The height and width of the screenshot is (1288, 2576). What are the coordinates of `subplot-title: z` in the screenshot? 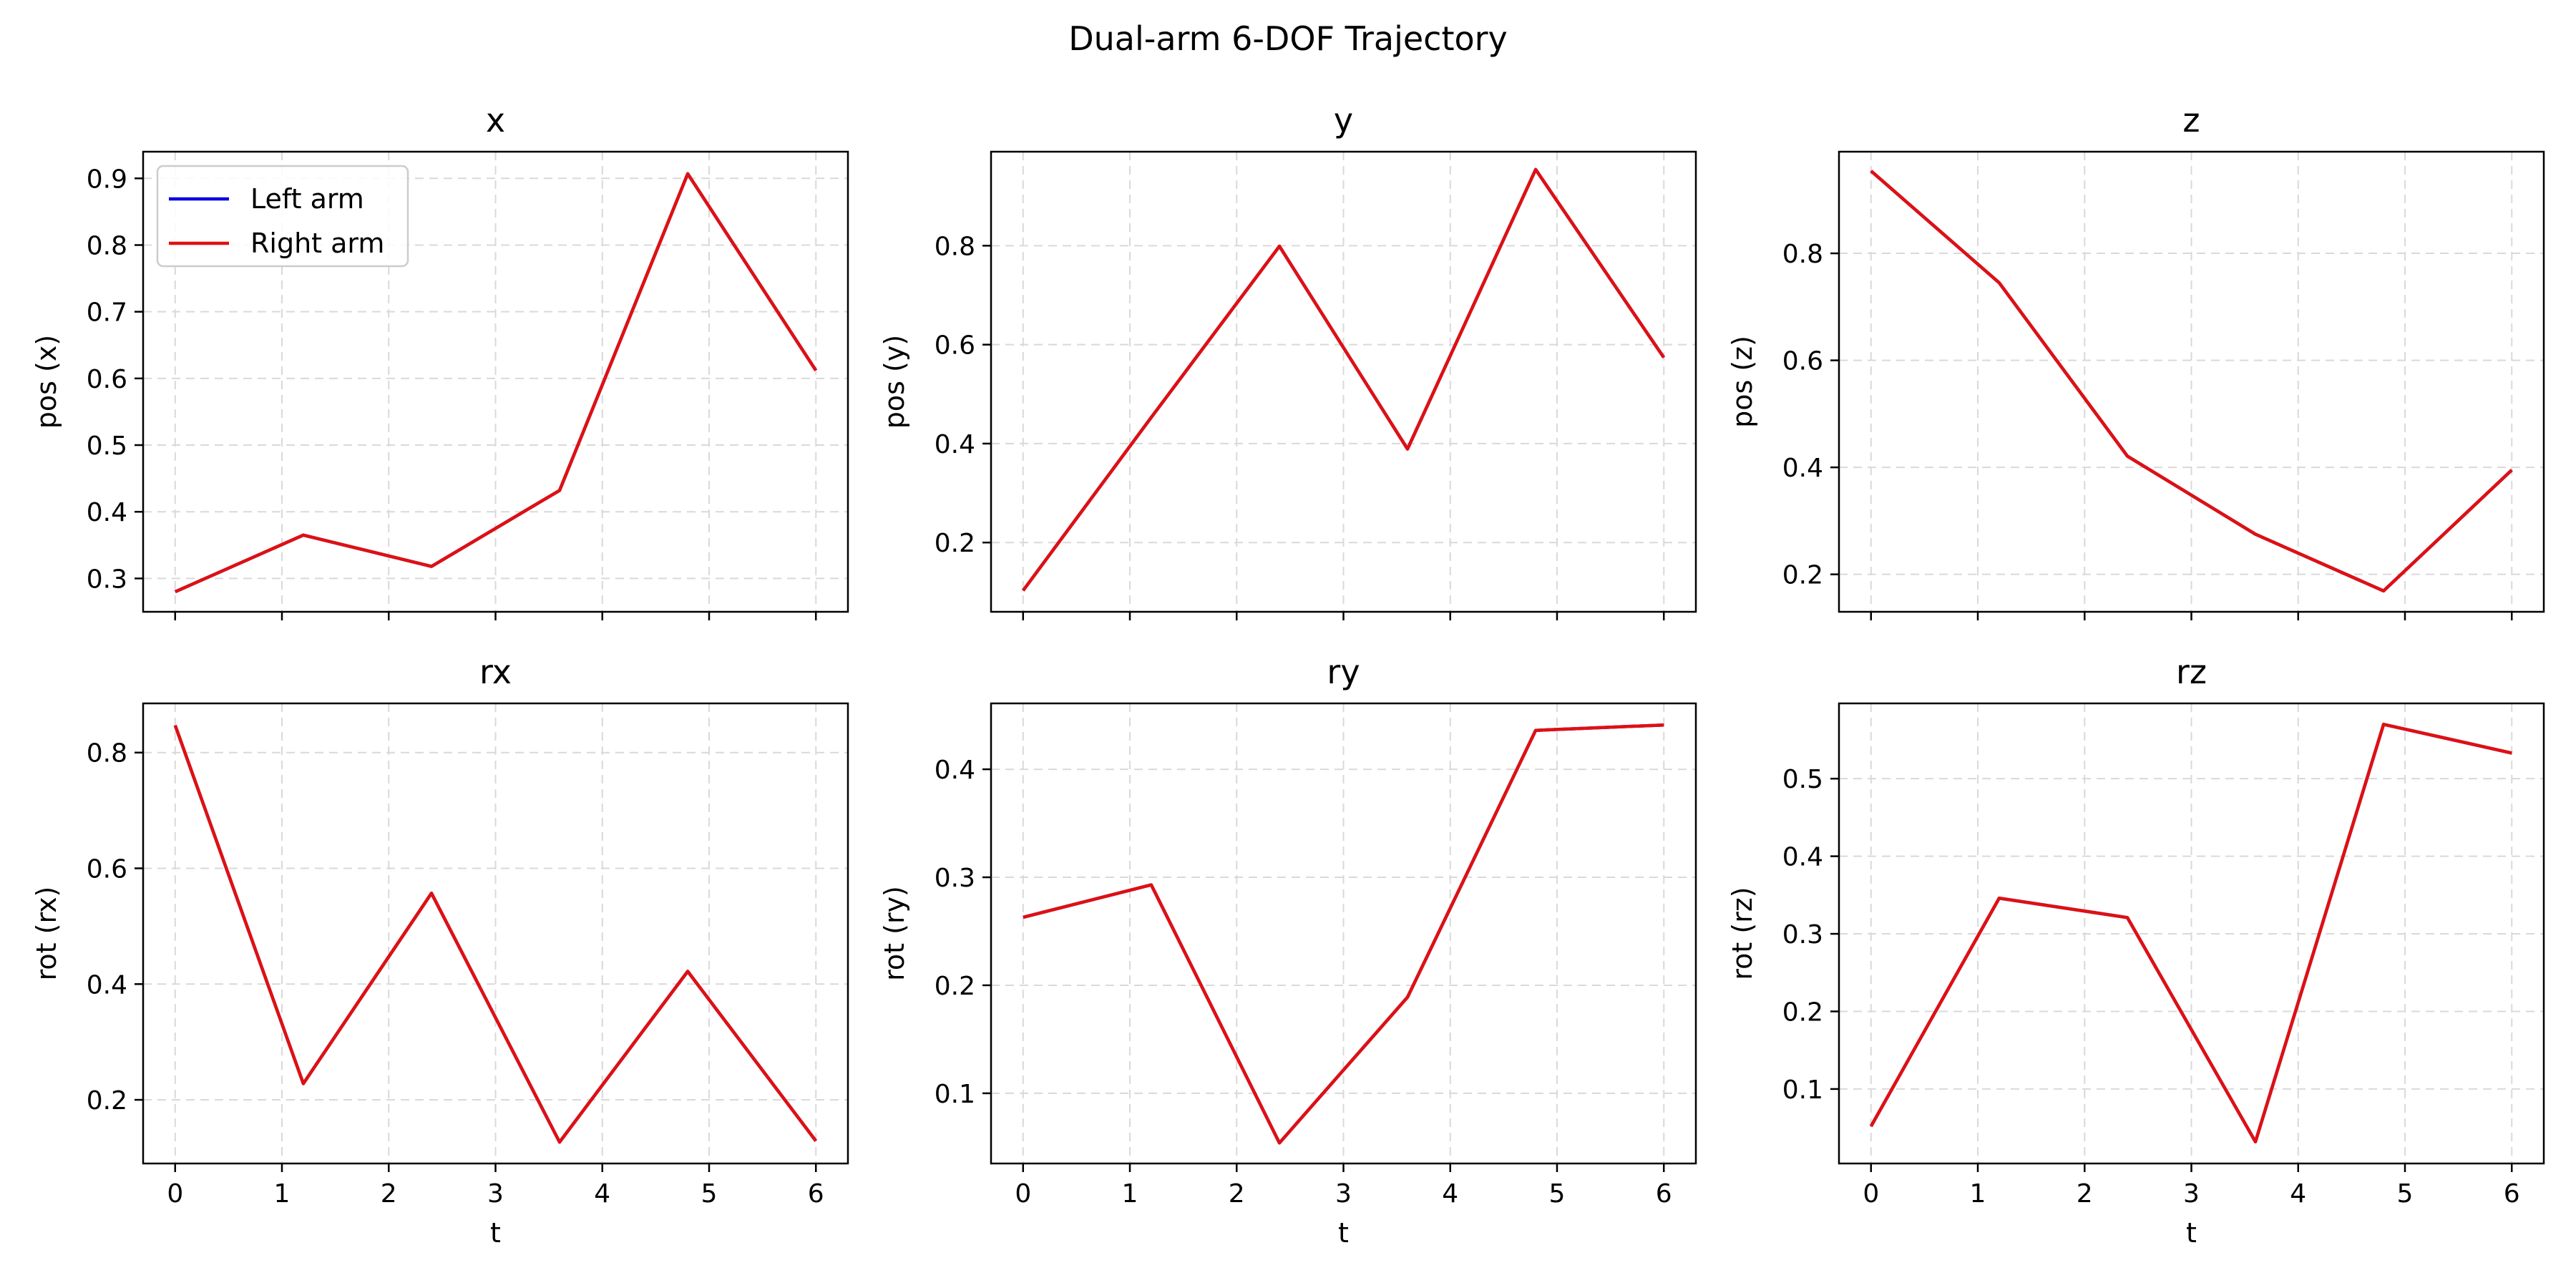 It's located at (2191, 120).